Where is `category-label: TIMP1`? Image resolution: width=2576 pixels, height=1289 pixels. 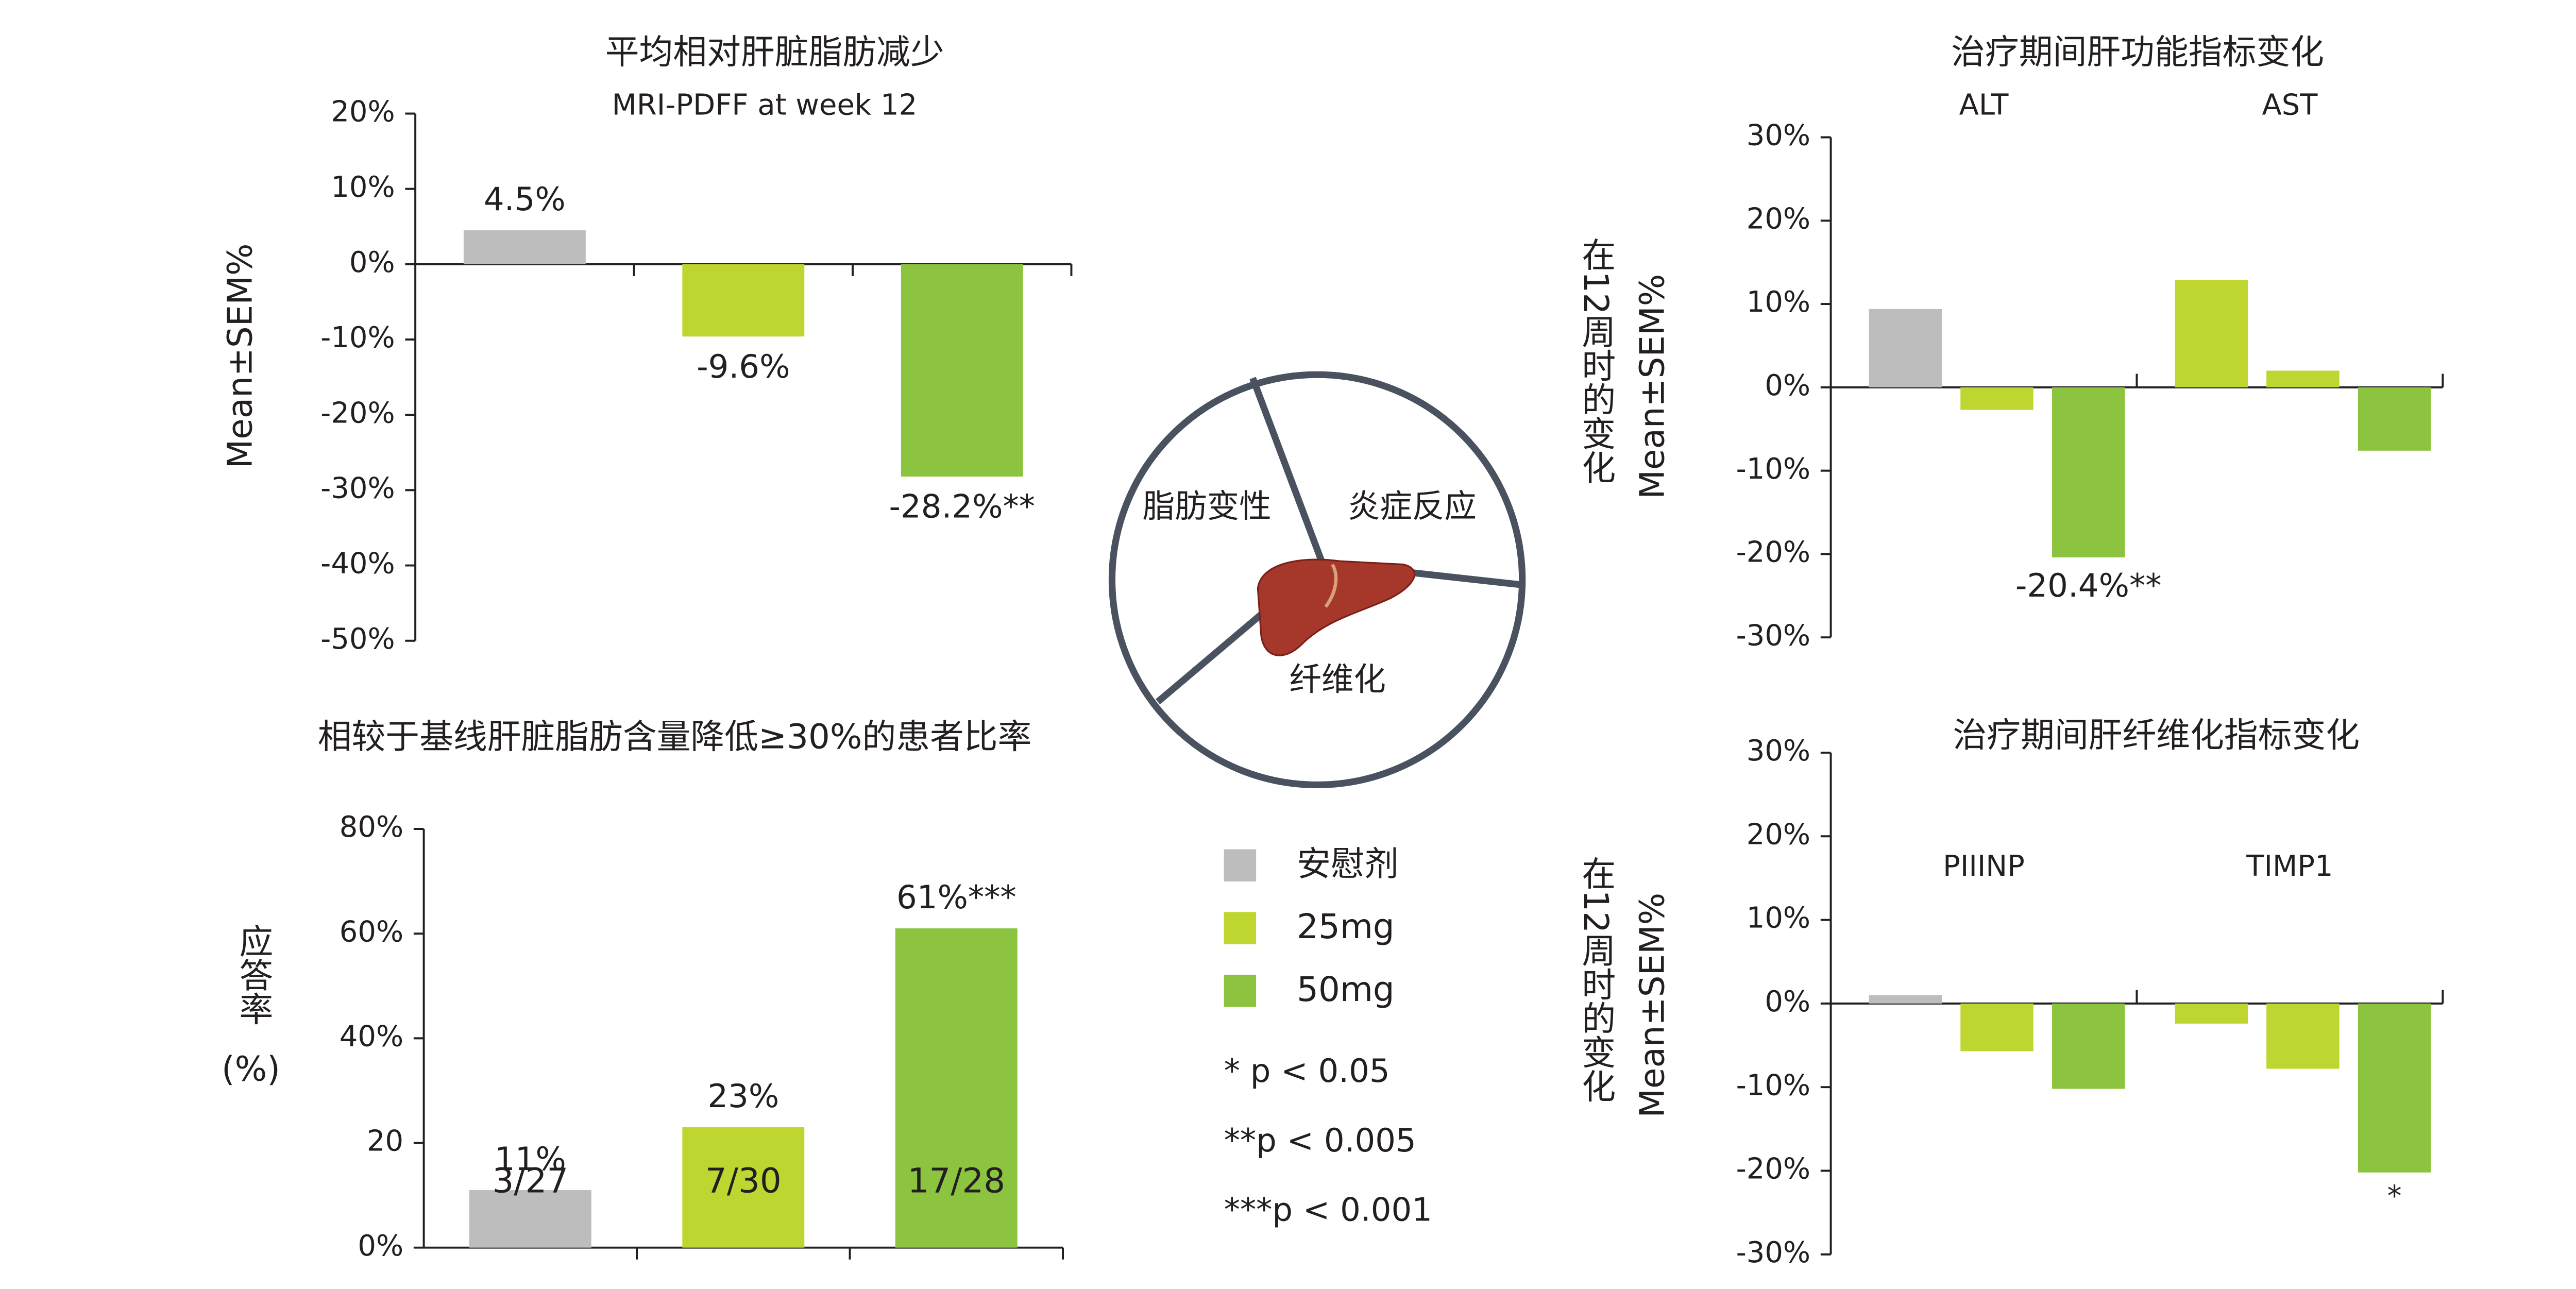 category-label: TIMP1 is located at coordinates (2289, 866).